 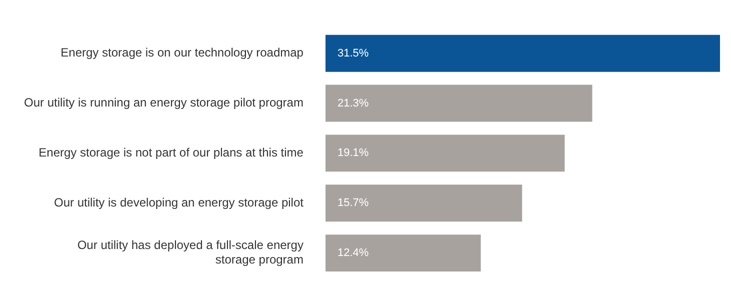 I want to click on data-label: 12.4%, so click(x=353, y=253).